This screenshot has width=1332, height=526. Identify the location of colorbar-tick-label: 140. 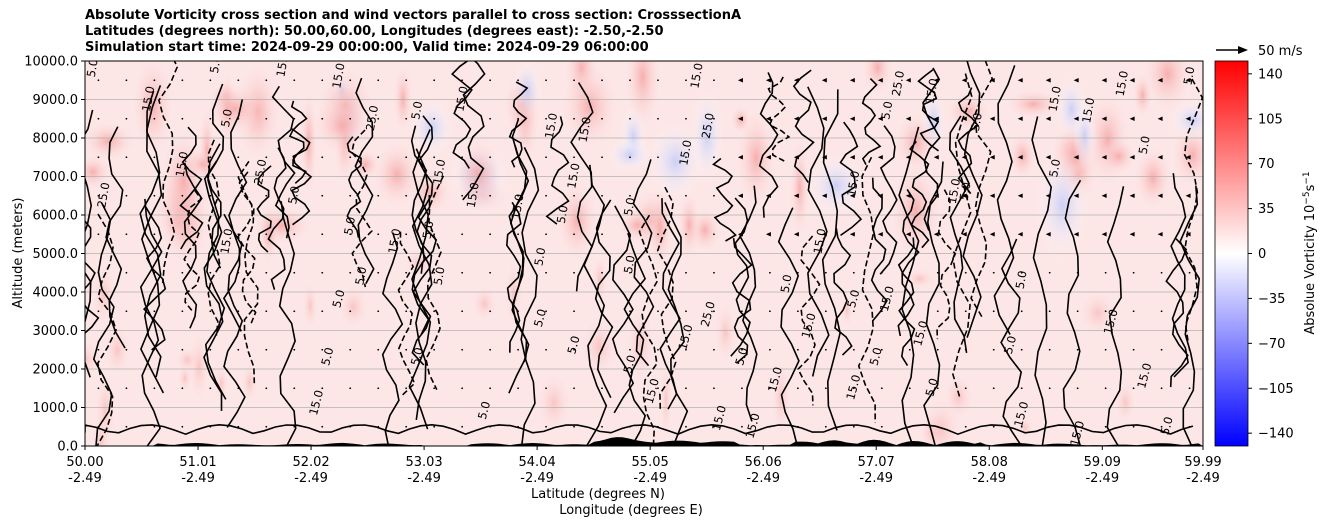
(1270, 74).